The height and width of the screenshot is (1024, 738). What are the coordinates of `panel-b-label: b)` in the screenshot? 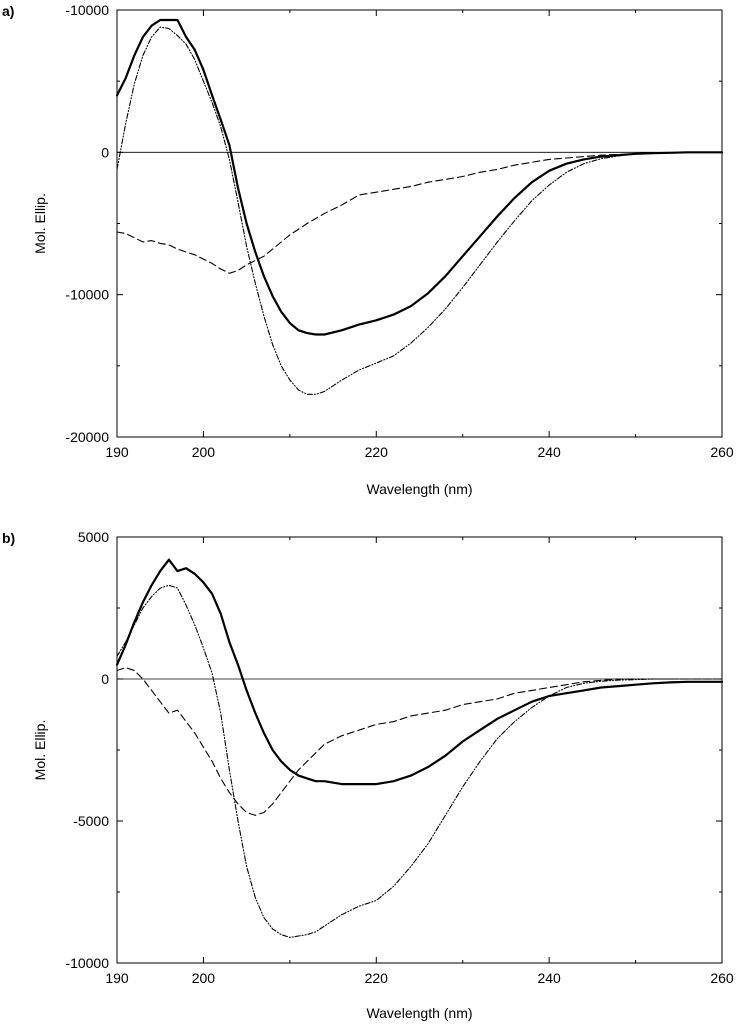 It's located at (8, 538).